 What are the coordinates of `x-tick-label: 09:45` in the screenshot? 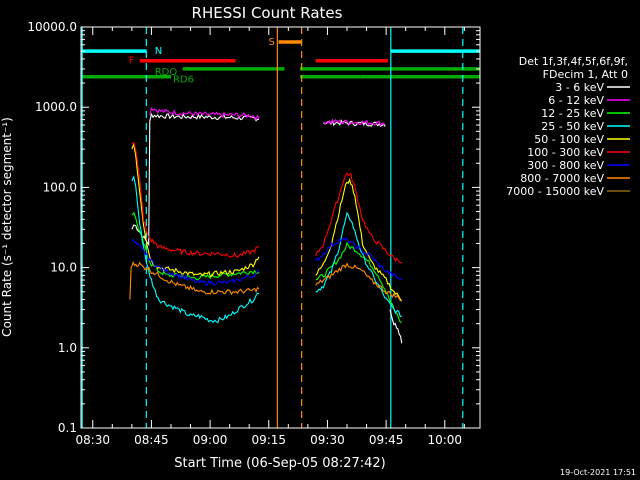 It's located at (386, 440).